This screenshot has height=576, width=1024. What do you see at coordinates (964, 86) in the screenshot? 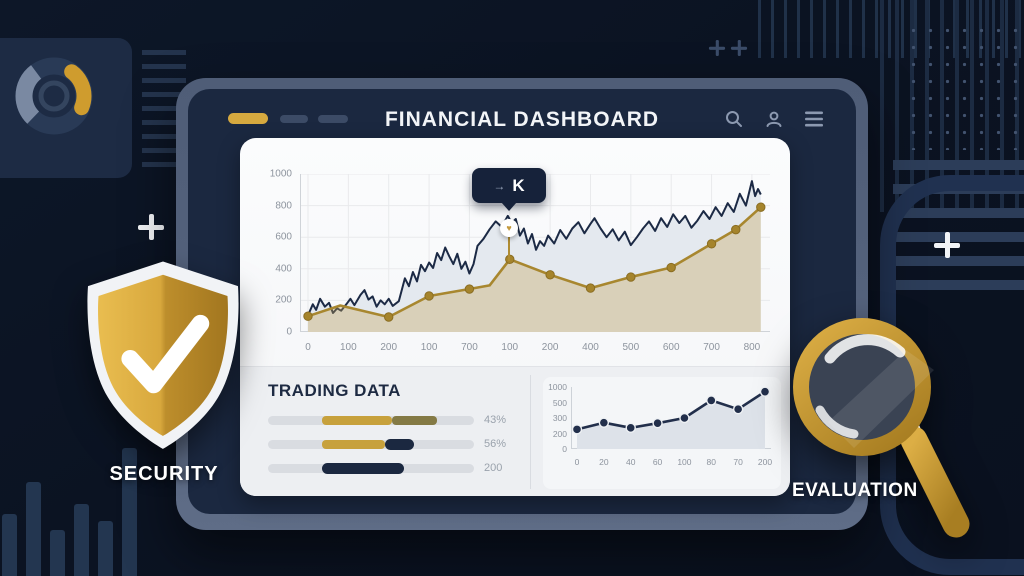
I see `bg-dot-grid` at bounding box center [964, 86].